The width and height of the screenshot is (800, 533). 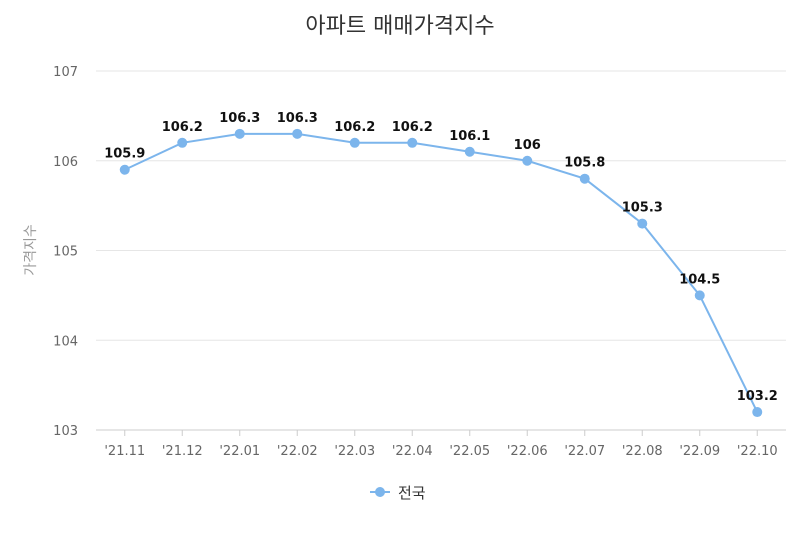 I want to click on chart-title: 아파트 매매가격지수, so click(x=399, y=26).